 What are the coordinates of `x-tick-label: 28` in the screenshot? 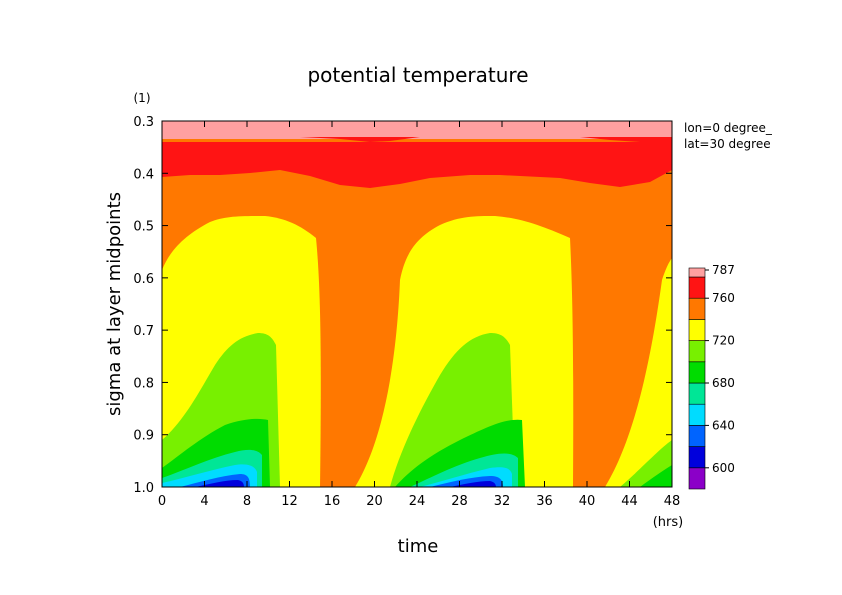 It's located at (459, 501).